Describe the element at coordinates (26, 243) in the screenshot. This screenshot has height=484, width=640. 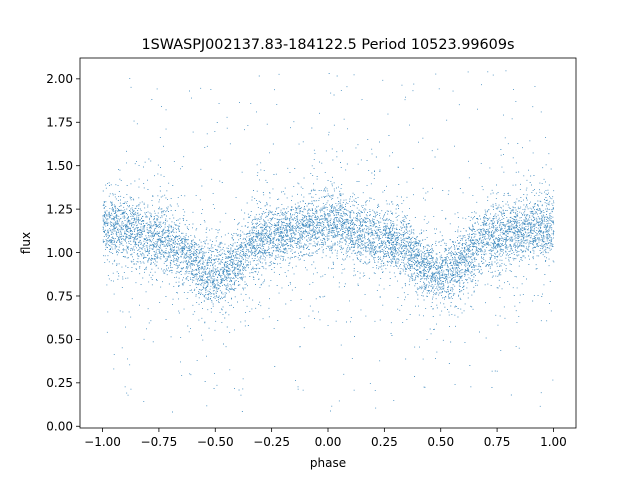
I see `y-axis-label: flux` at that location.